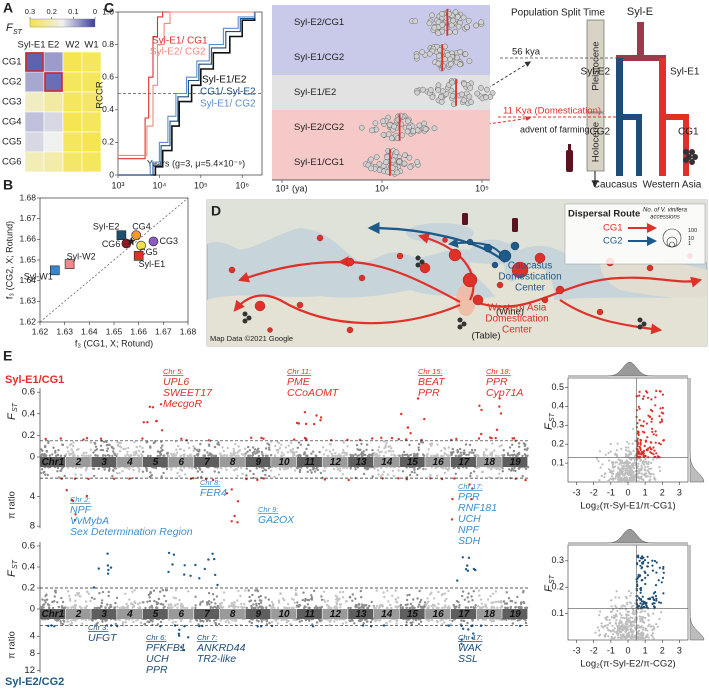 The image size is (709, 689). What do you see at coordinates (611, 650) in the screenshot?
I see `x-tick-label: -1` at bounding box center [611, 650].